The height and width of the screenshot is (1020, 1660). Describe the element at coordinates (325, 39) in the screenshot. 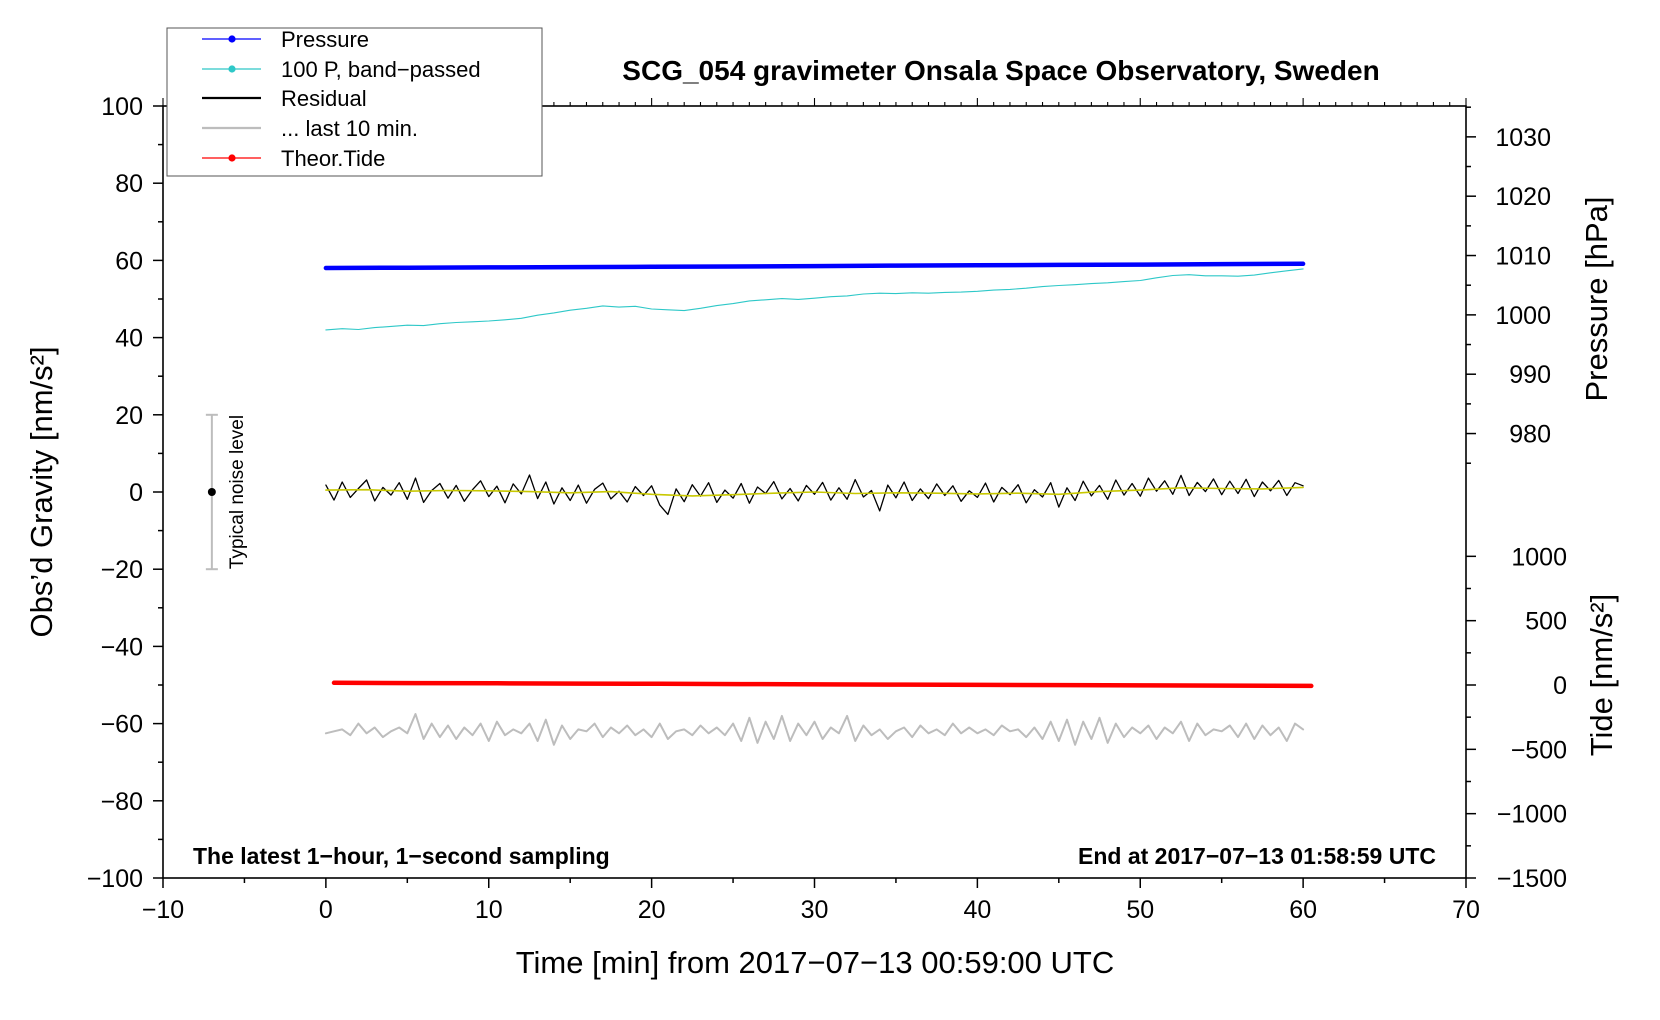

I see `legend-label: Pressure` at that location.